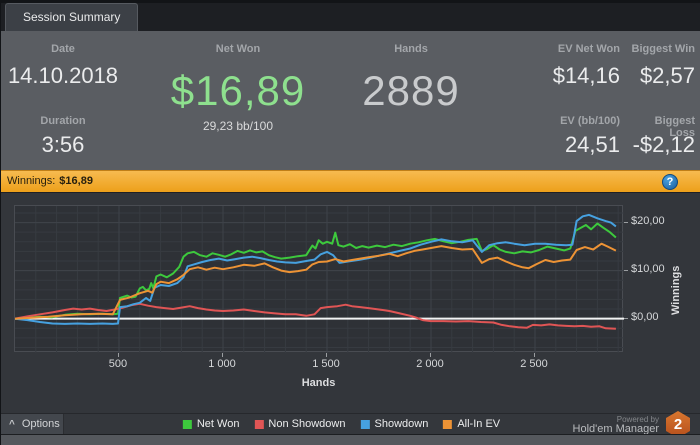 The height and width of the screenshot is (445, 700). I want to click on x-axis-title: Hands, so click(318, 383).